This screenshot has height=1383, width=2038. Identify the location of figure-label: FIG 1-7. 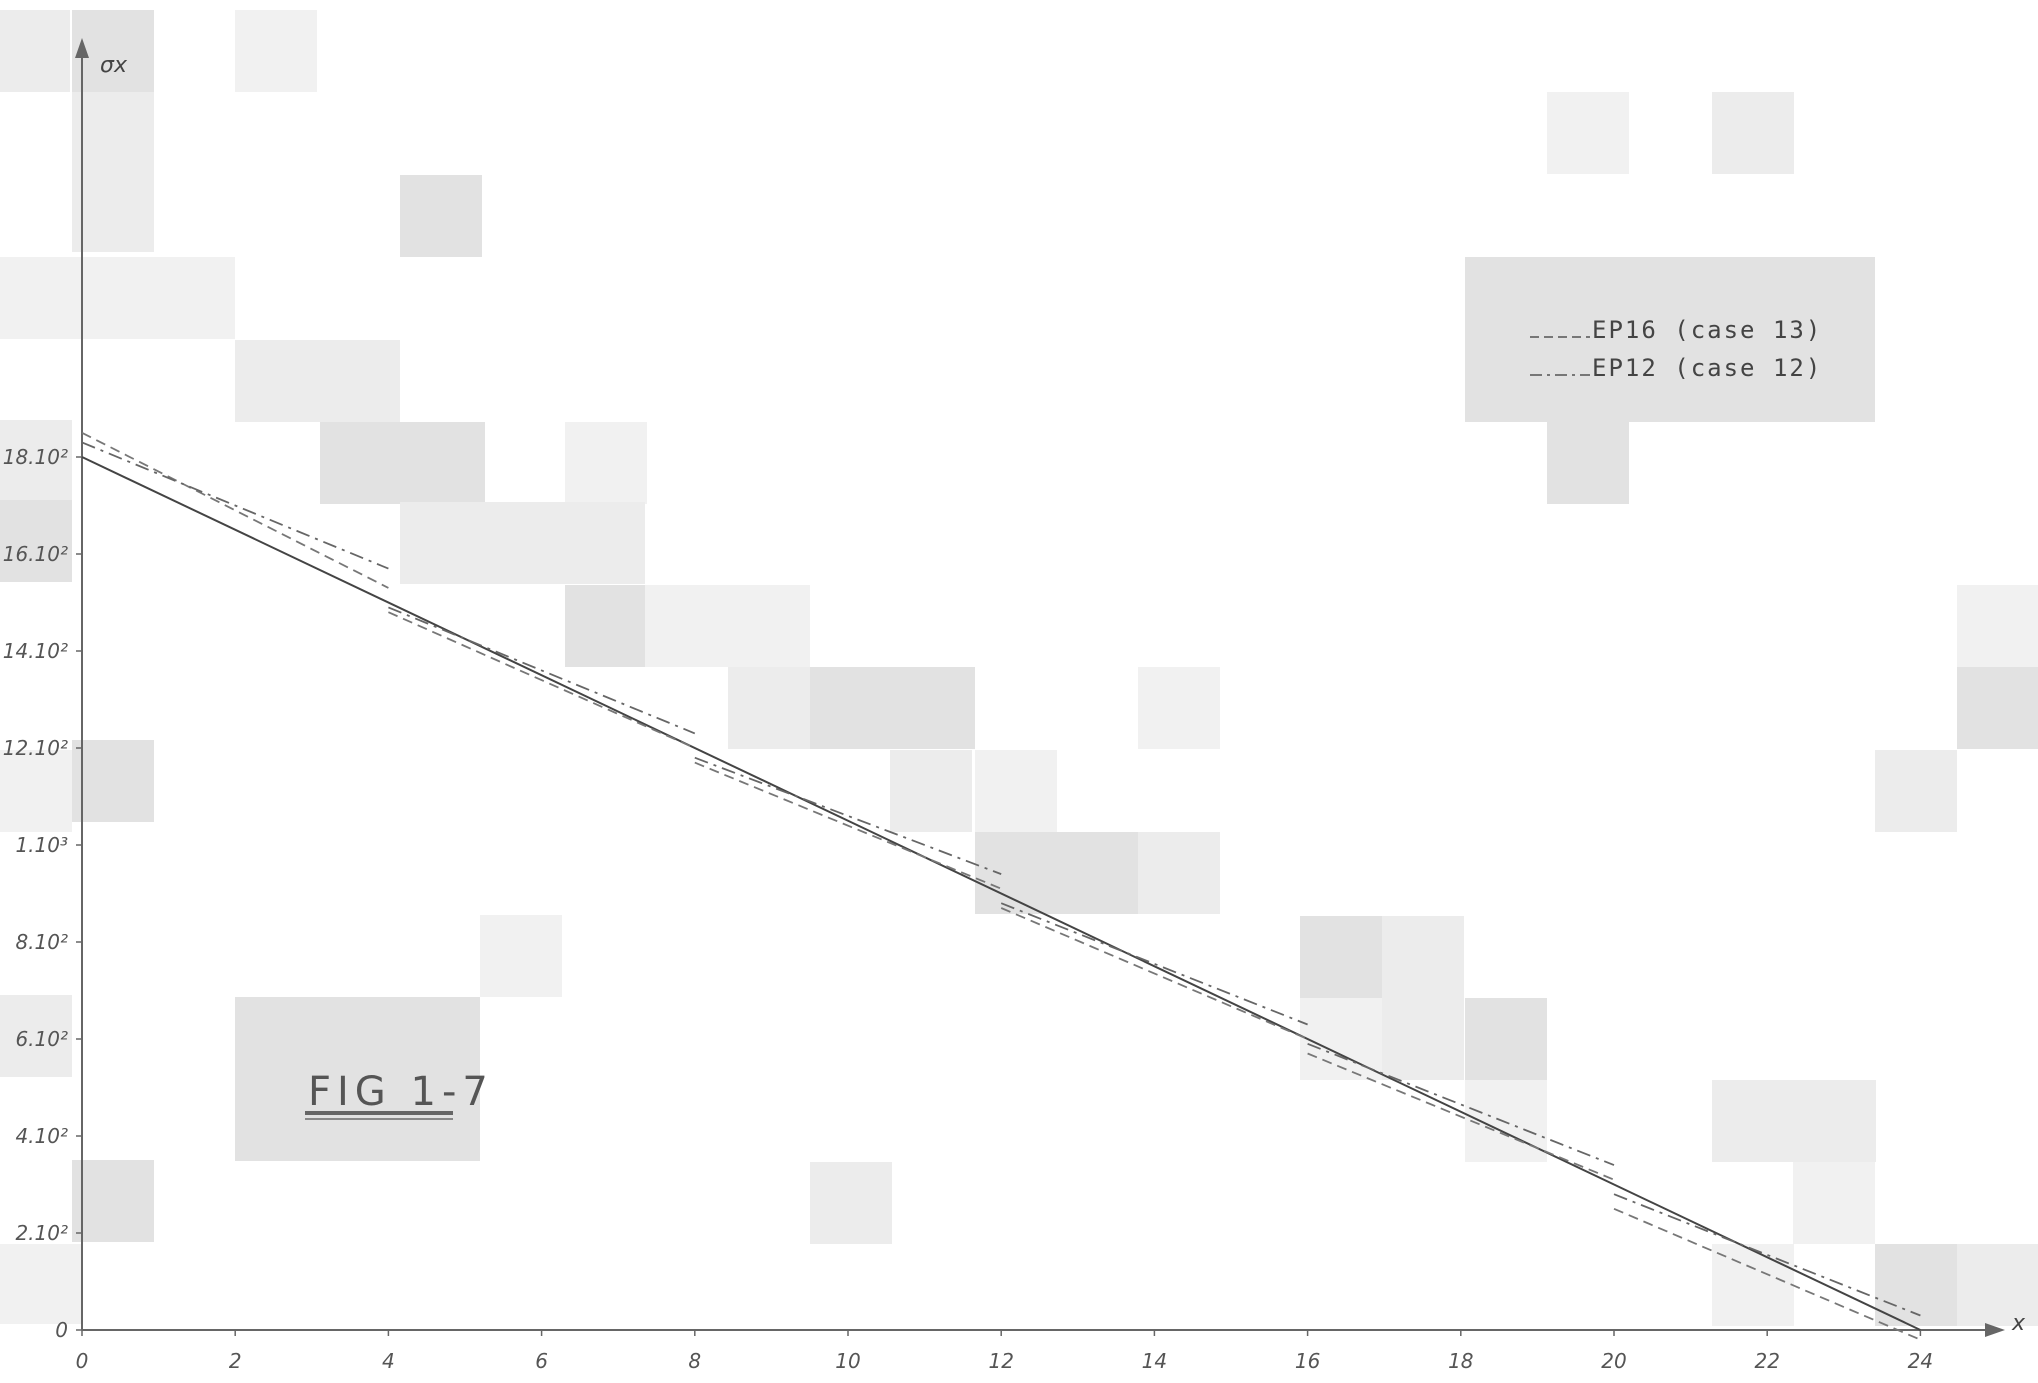
(399, 1094).